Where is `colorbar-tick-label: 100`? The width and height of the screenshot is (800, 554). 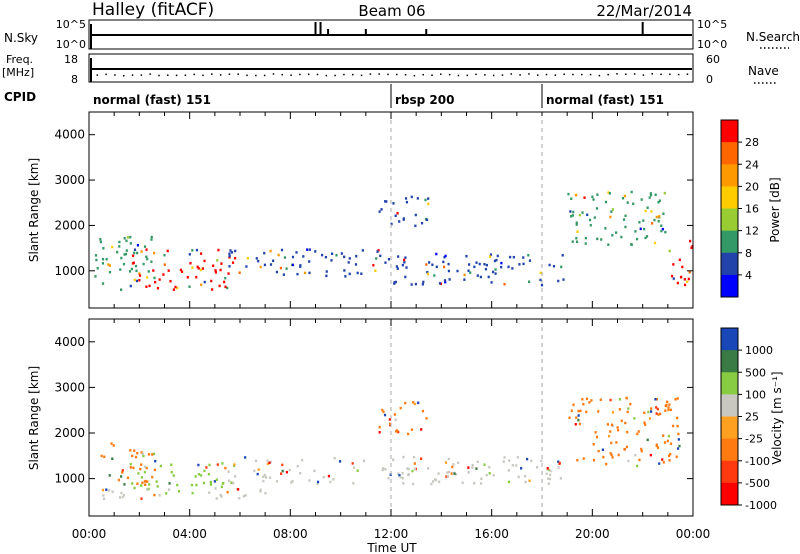
colorbar-tick-label: 100 is located at coordinates (755, 394).